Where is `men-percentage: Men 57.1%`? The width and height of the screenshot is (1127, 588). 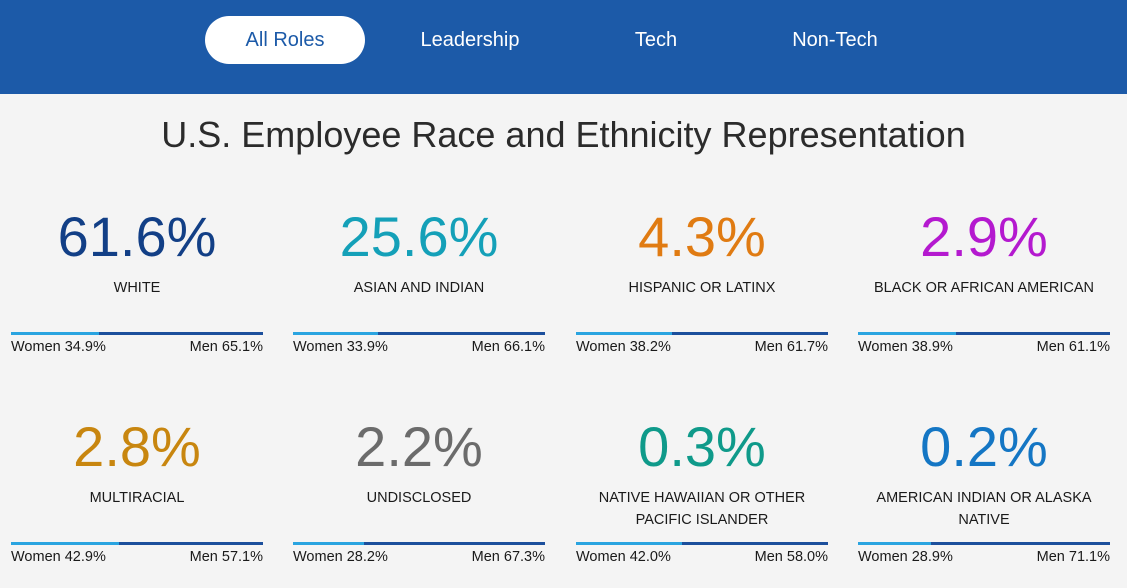 men-percentage: Men 57.1% is located at coordinates (226, 557).